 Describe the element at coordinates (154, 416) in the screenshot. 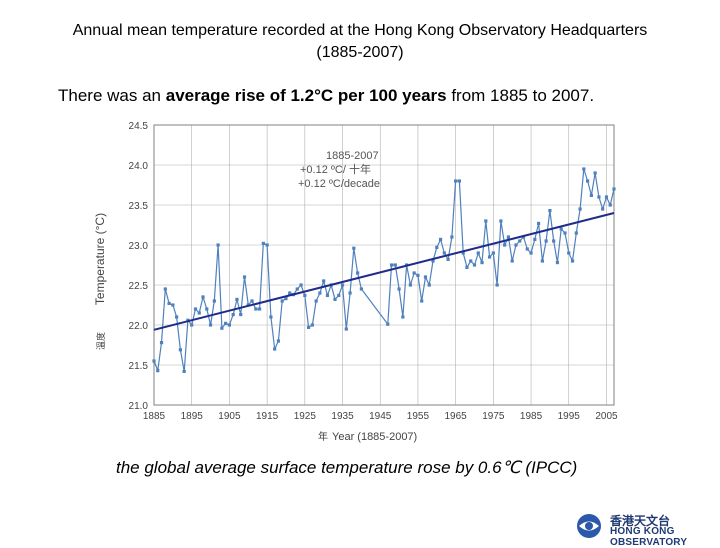

I see `x-tick-label: 1885` at that location.